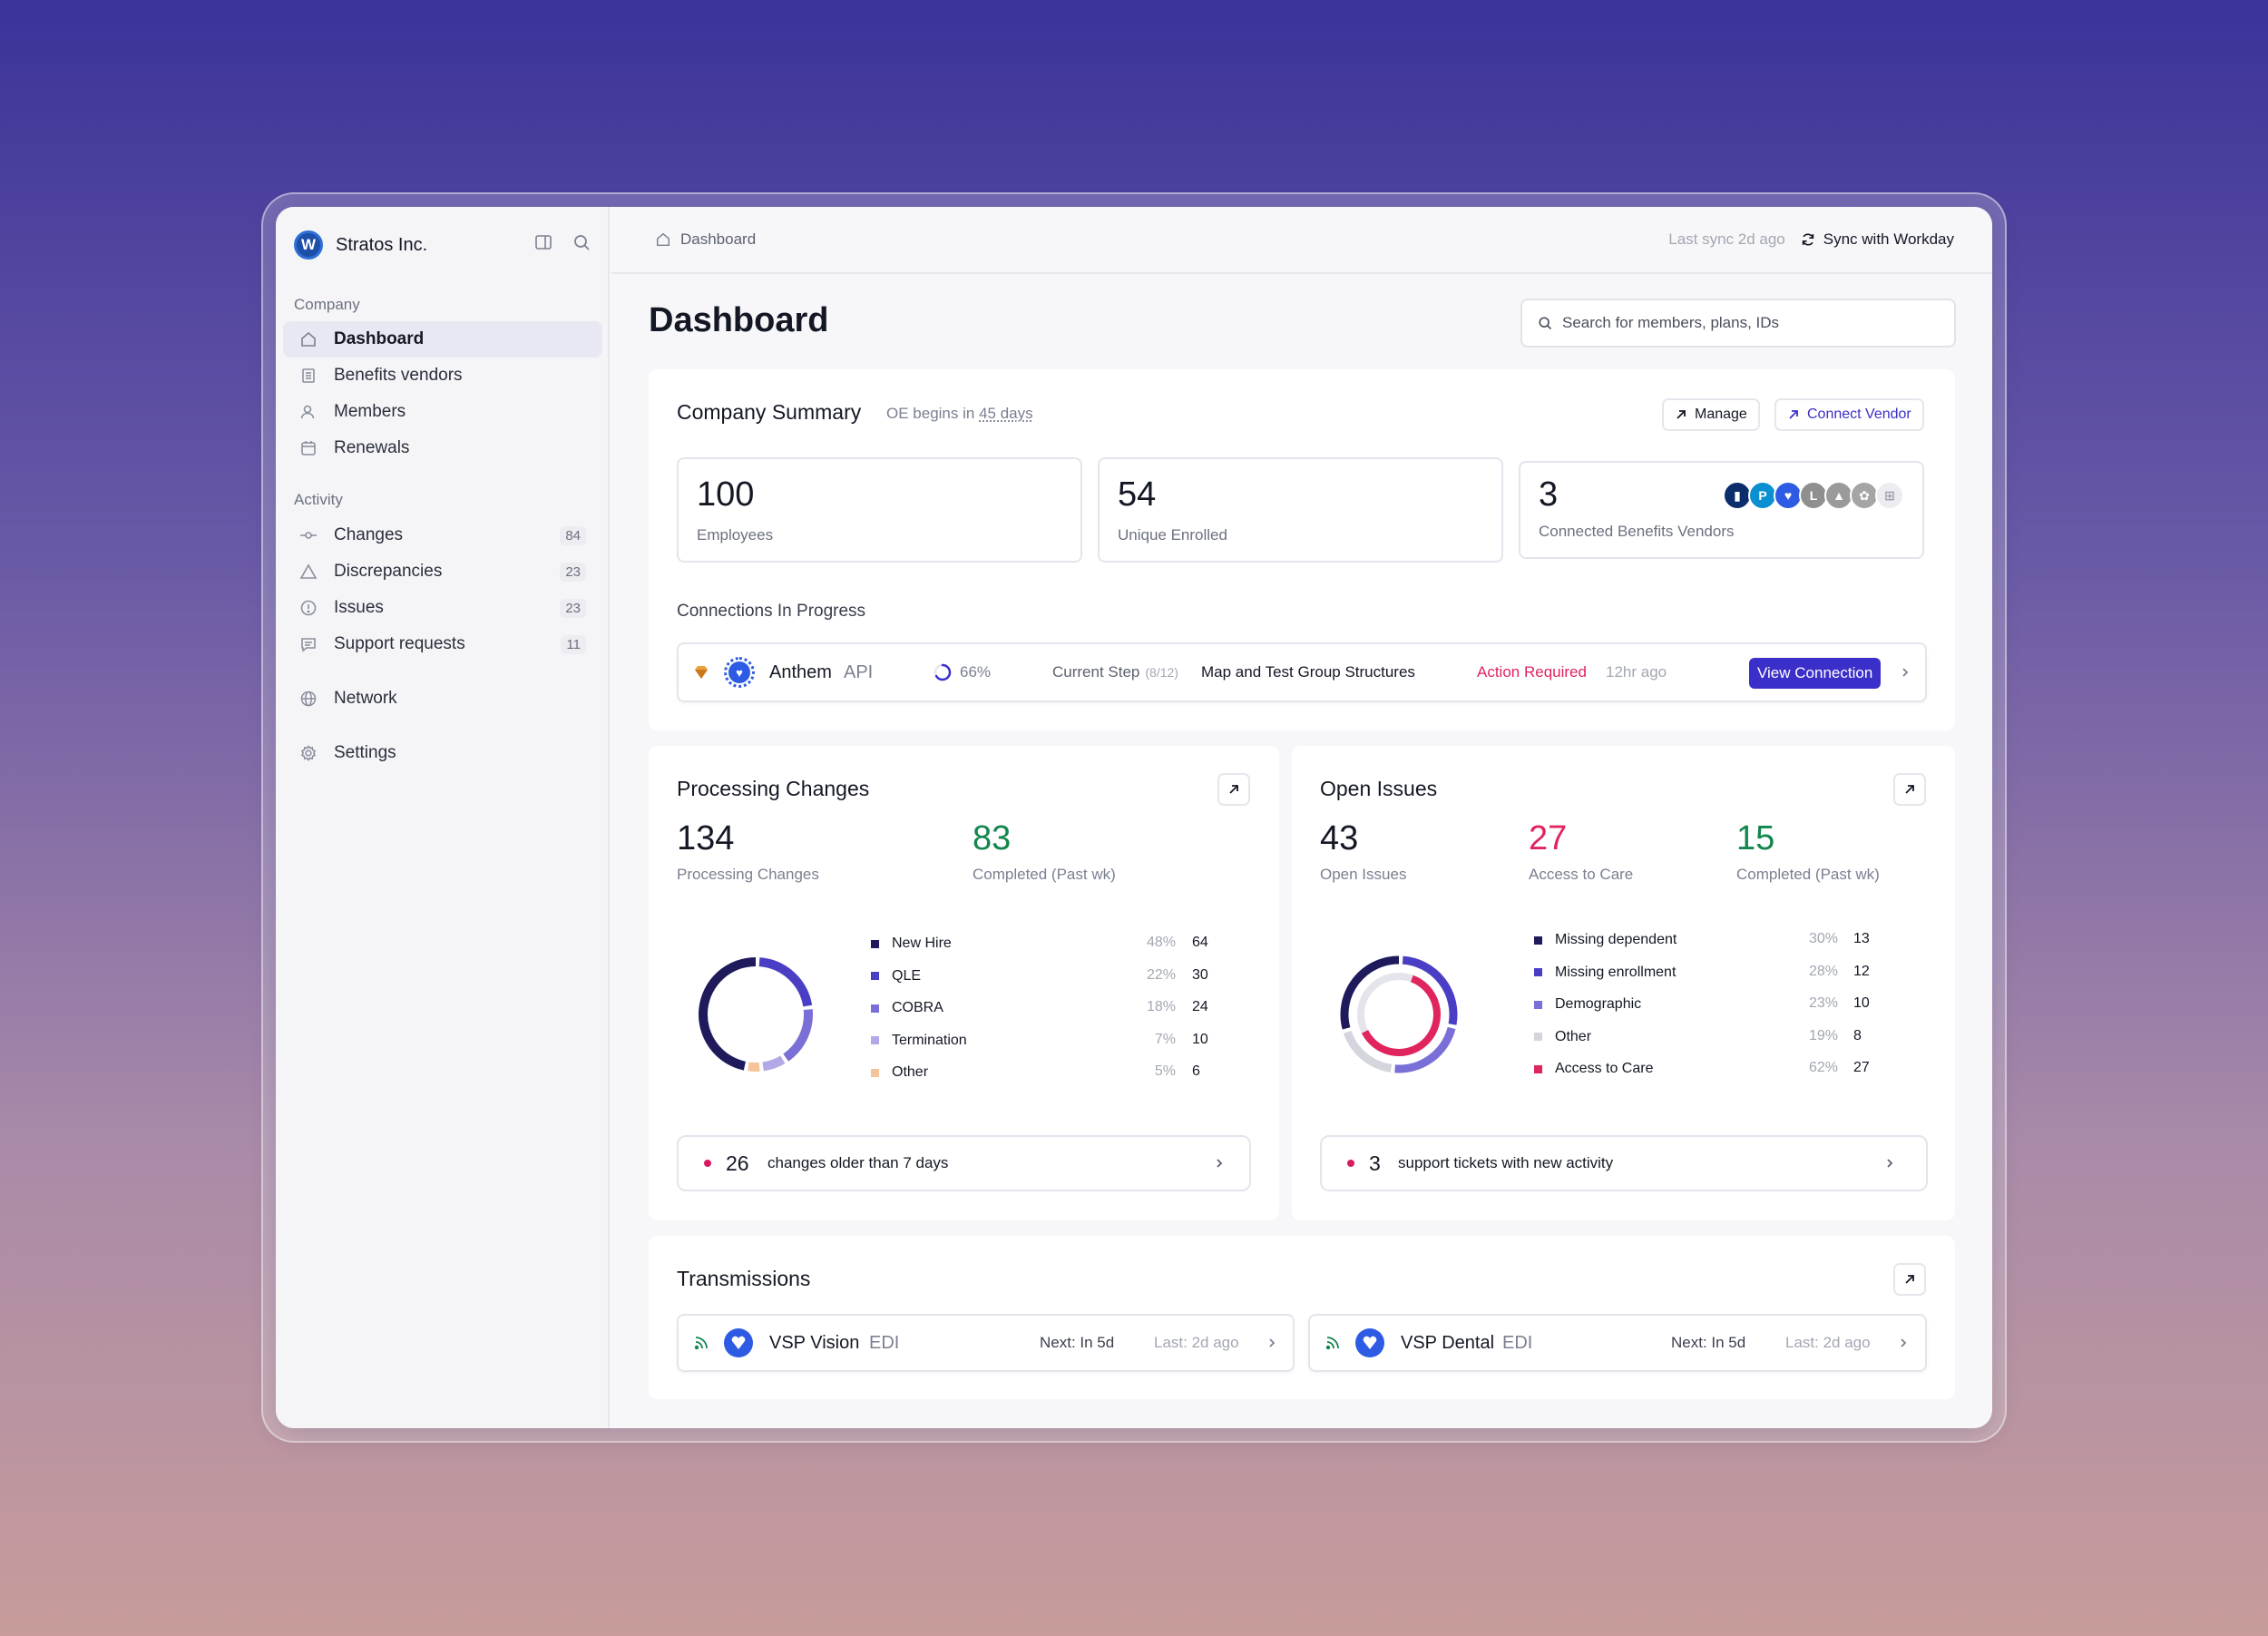 Image resolution: width=2268 pixels, height=1636 pixels. I want to click on issues-open-label: Open Issues, so click(1364, 874).